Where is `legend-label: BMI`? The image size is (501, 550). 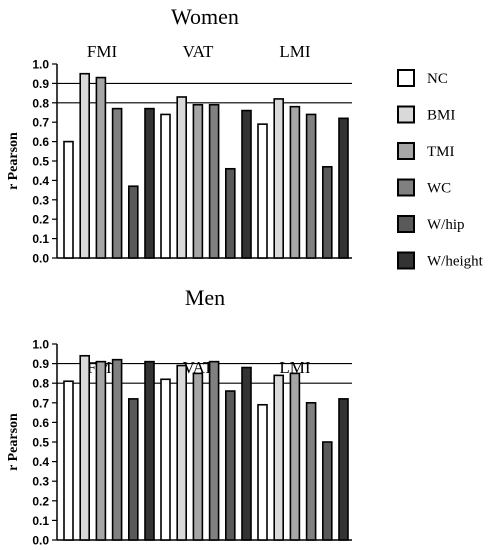 legend-label: BMI is located at coordinates (441, 116).